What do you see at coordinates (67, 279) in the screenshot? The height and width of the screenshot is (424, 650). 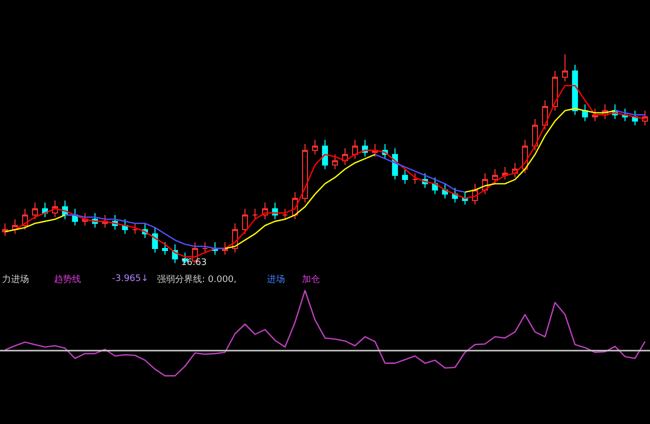 I see `text: 趋势线` at bounding box center [67, 279].